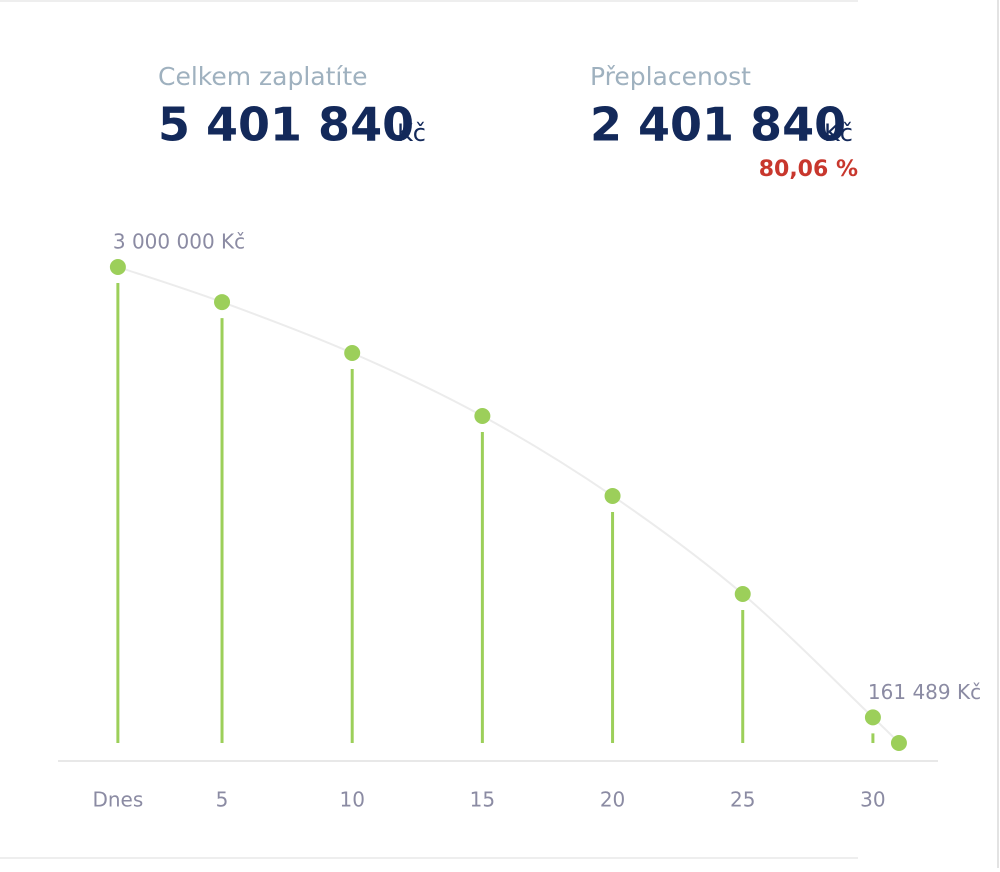 The image size is (1000, 872). I want to click on x-tick-label: 15, so click(482, 800).